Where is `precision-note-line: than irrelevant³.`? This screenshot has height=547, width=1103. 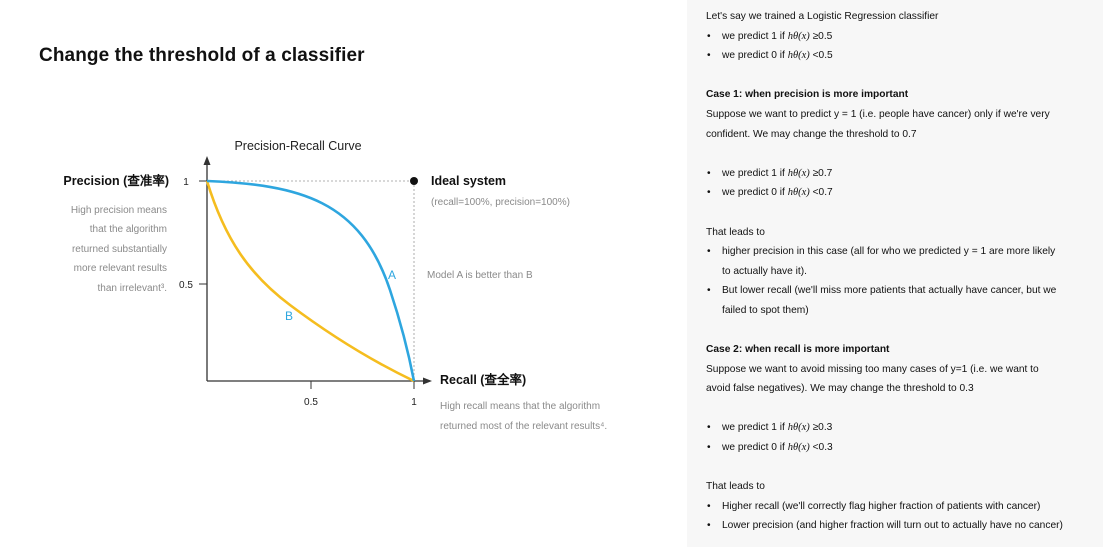 precision-note-line: than irrelevant³. is located at coordinates (132, 288).